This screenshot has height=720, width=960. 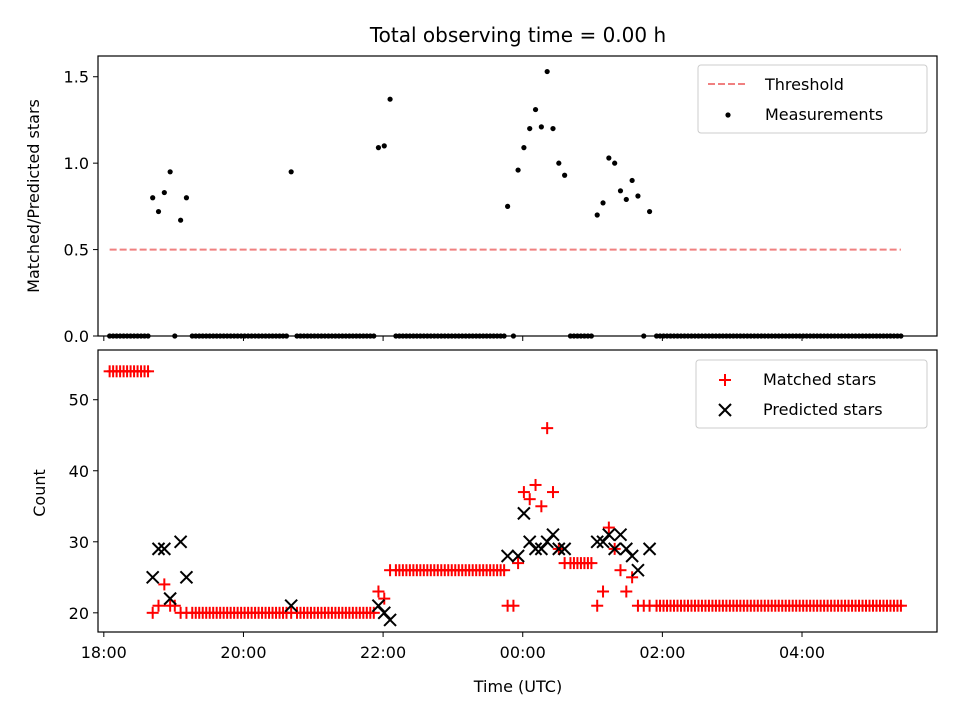 I want to click on chart-title: Total observing time = 0.00 h, so click(x=517, y=35).